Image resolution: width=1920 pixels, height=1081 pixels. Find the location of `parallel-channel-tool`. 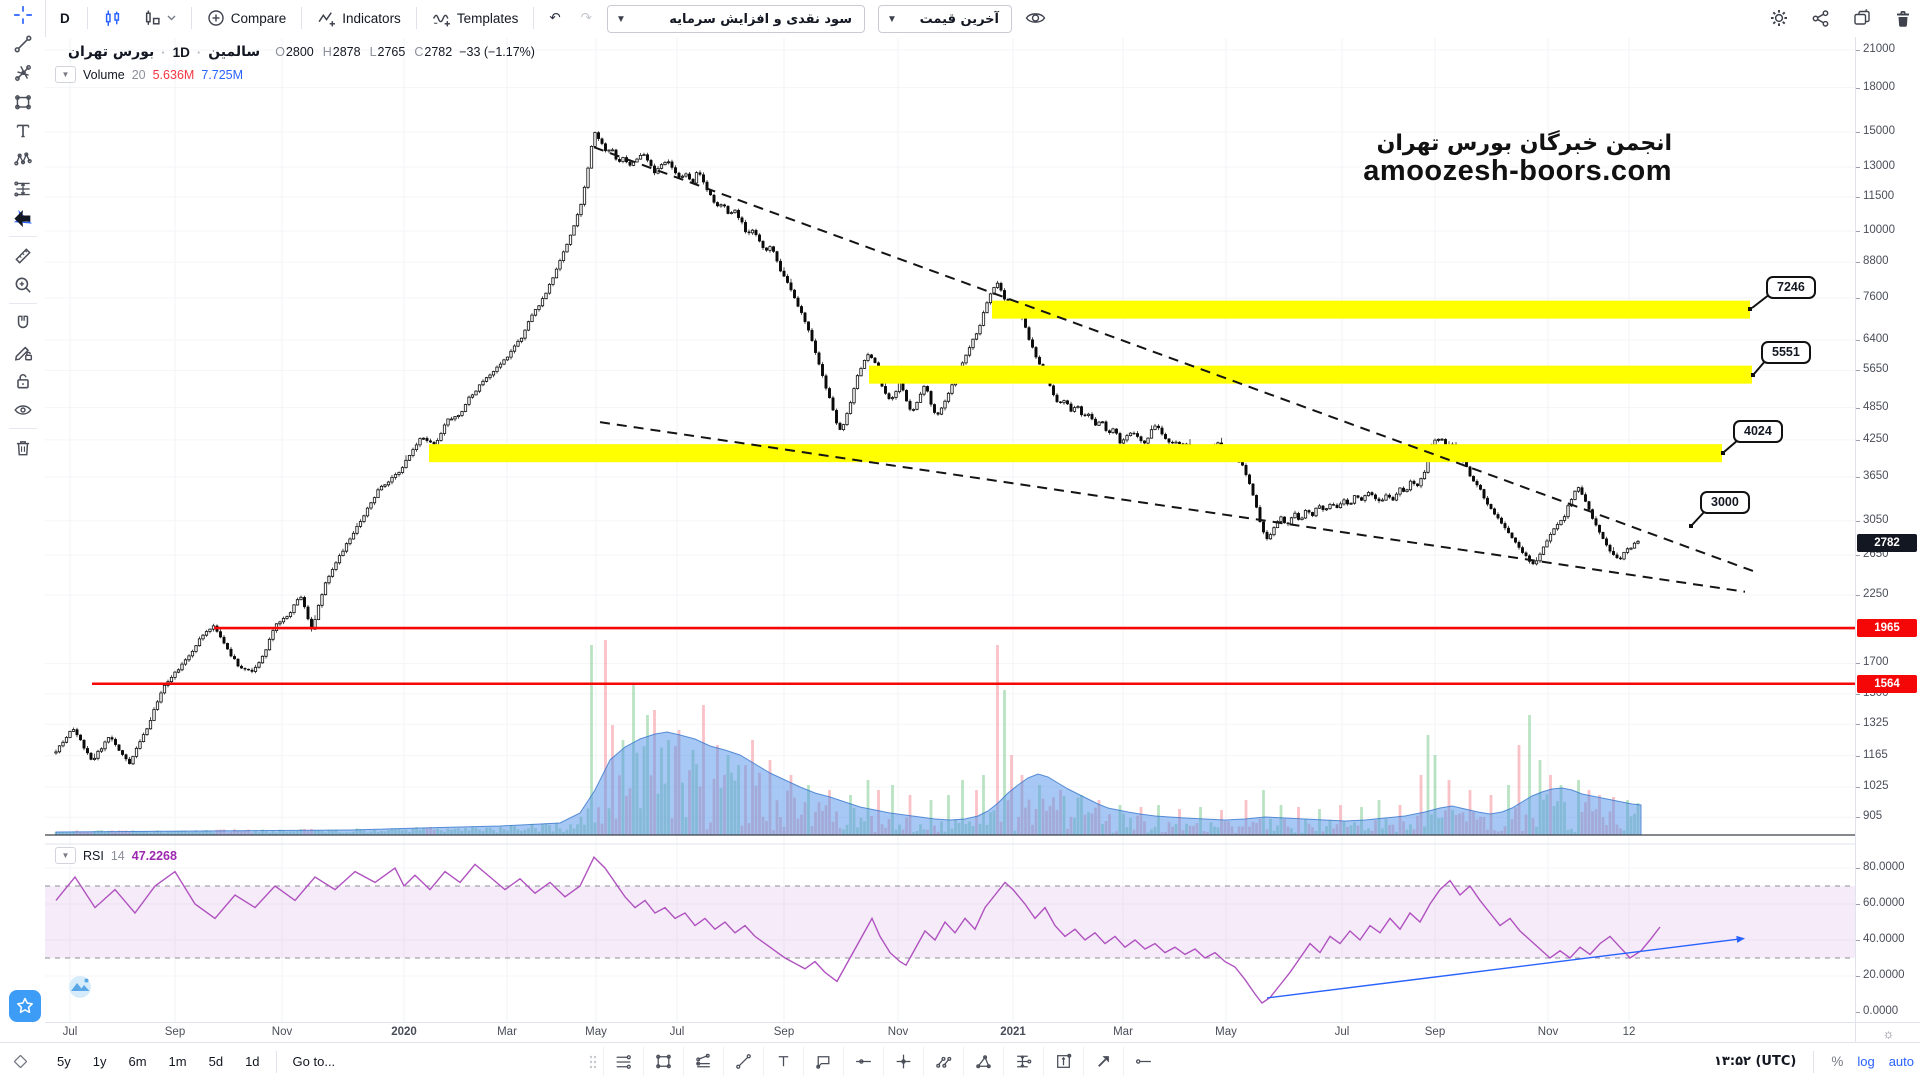

parallel-channel-tool is located at coordinates (623, 1061).